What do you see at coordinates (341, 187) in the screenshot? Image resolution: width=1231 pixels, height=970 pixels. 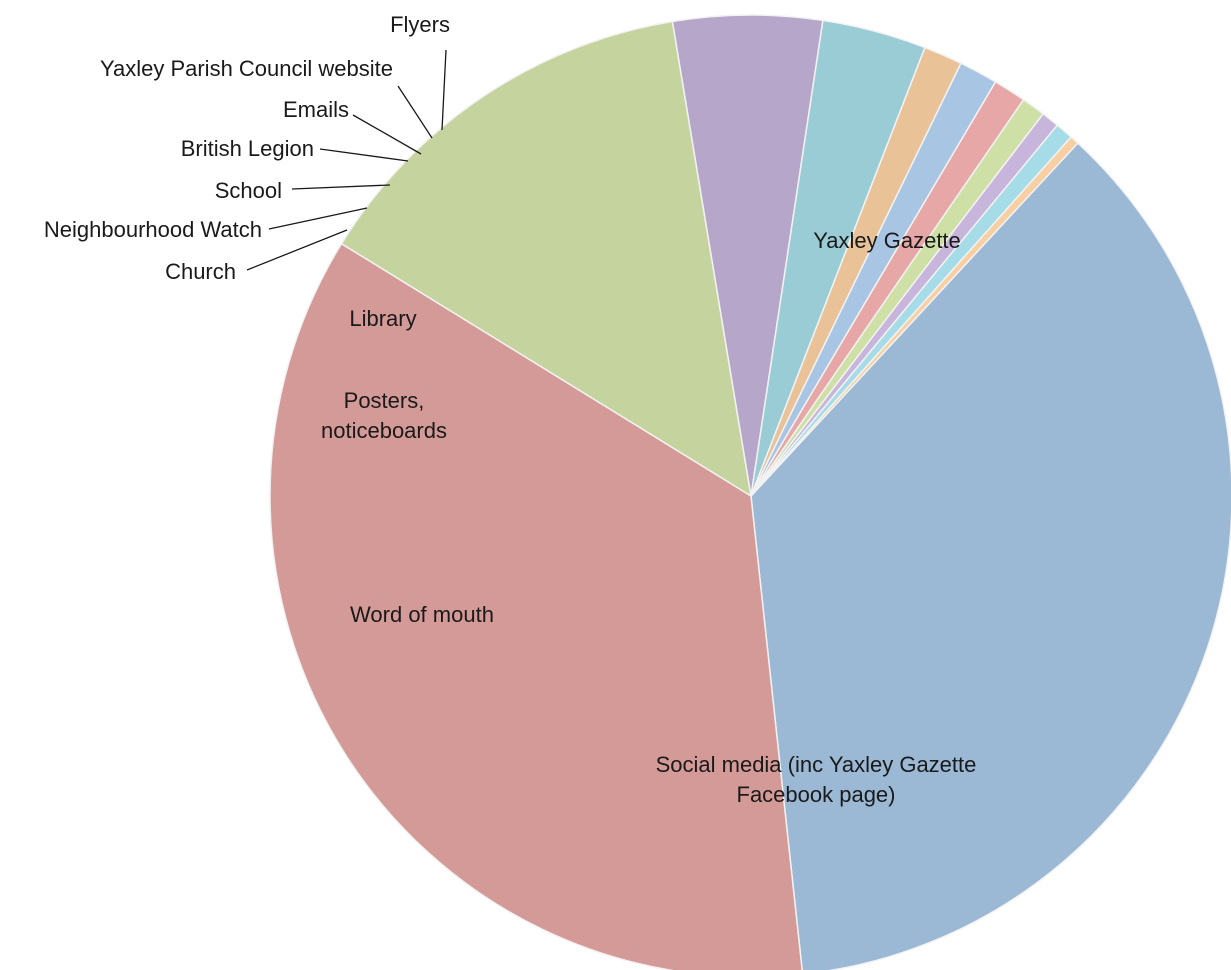 I see `leader-line-school` at bounding box center [341, 187].